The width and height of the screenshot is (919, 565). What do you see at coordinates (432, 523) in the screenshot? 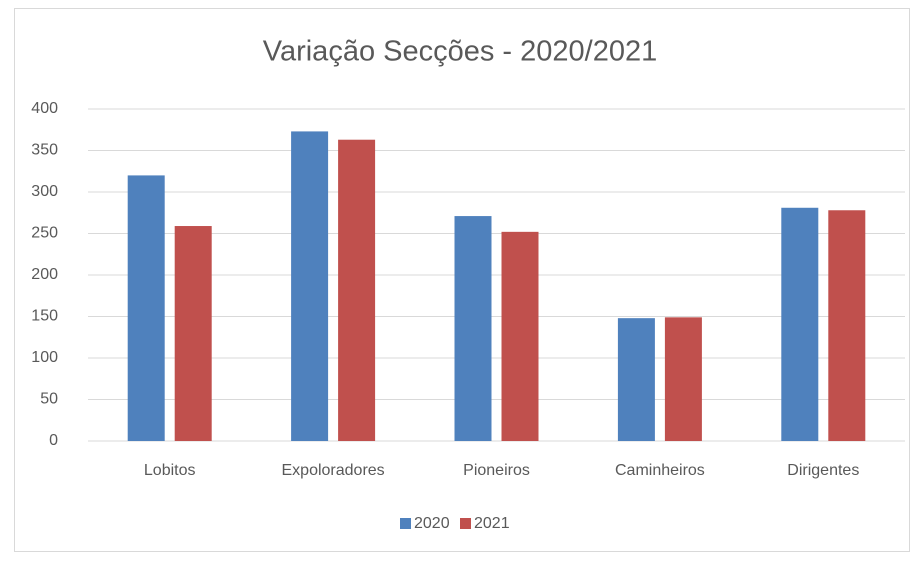
I see `legend-label: 2020` at bounding box center [432, 523].